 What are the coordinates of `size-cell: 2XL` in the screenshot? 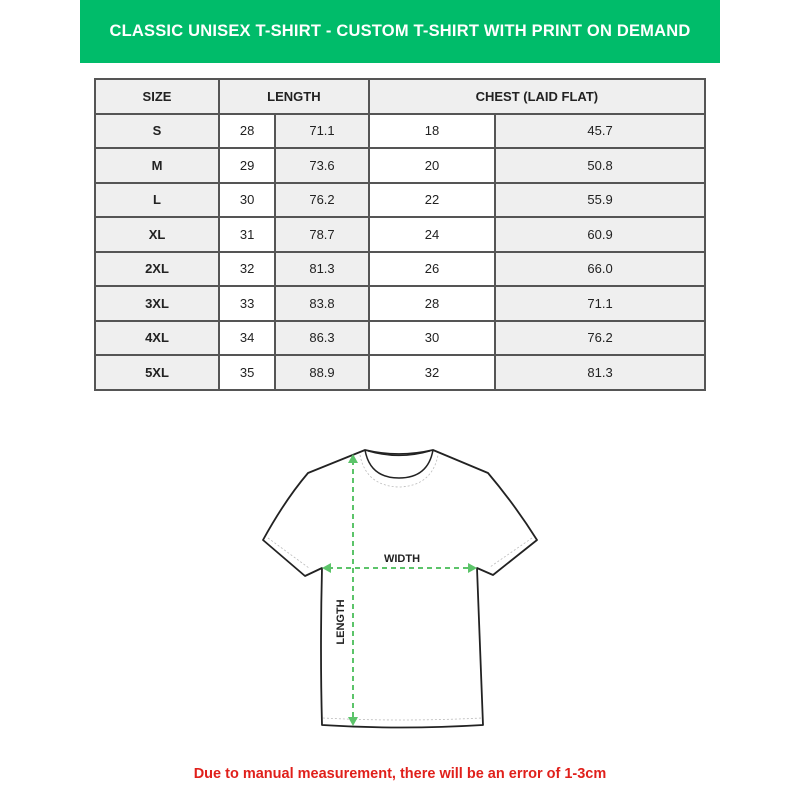 It's located at (157, 268).